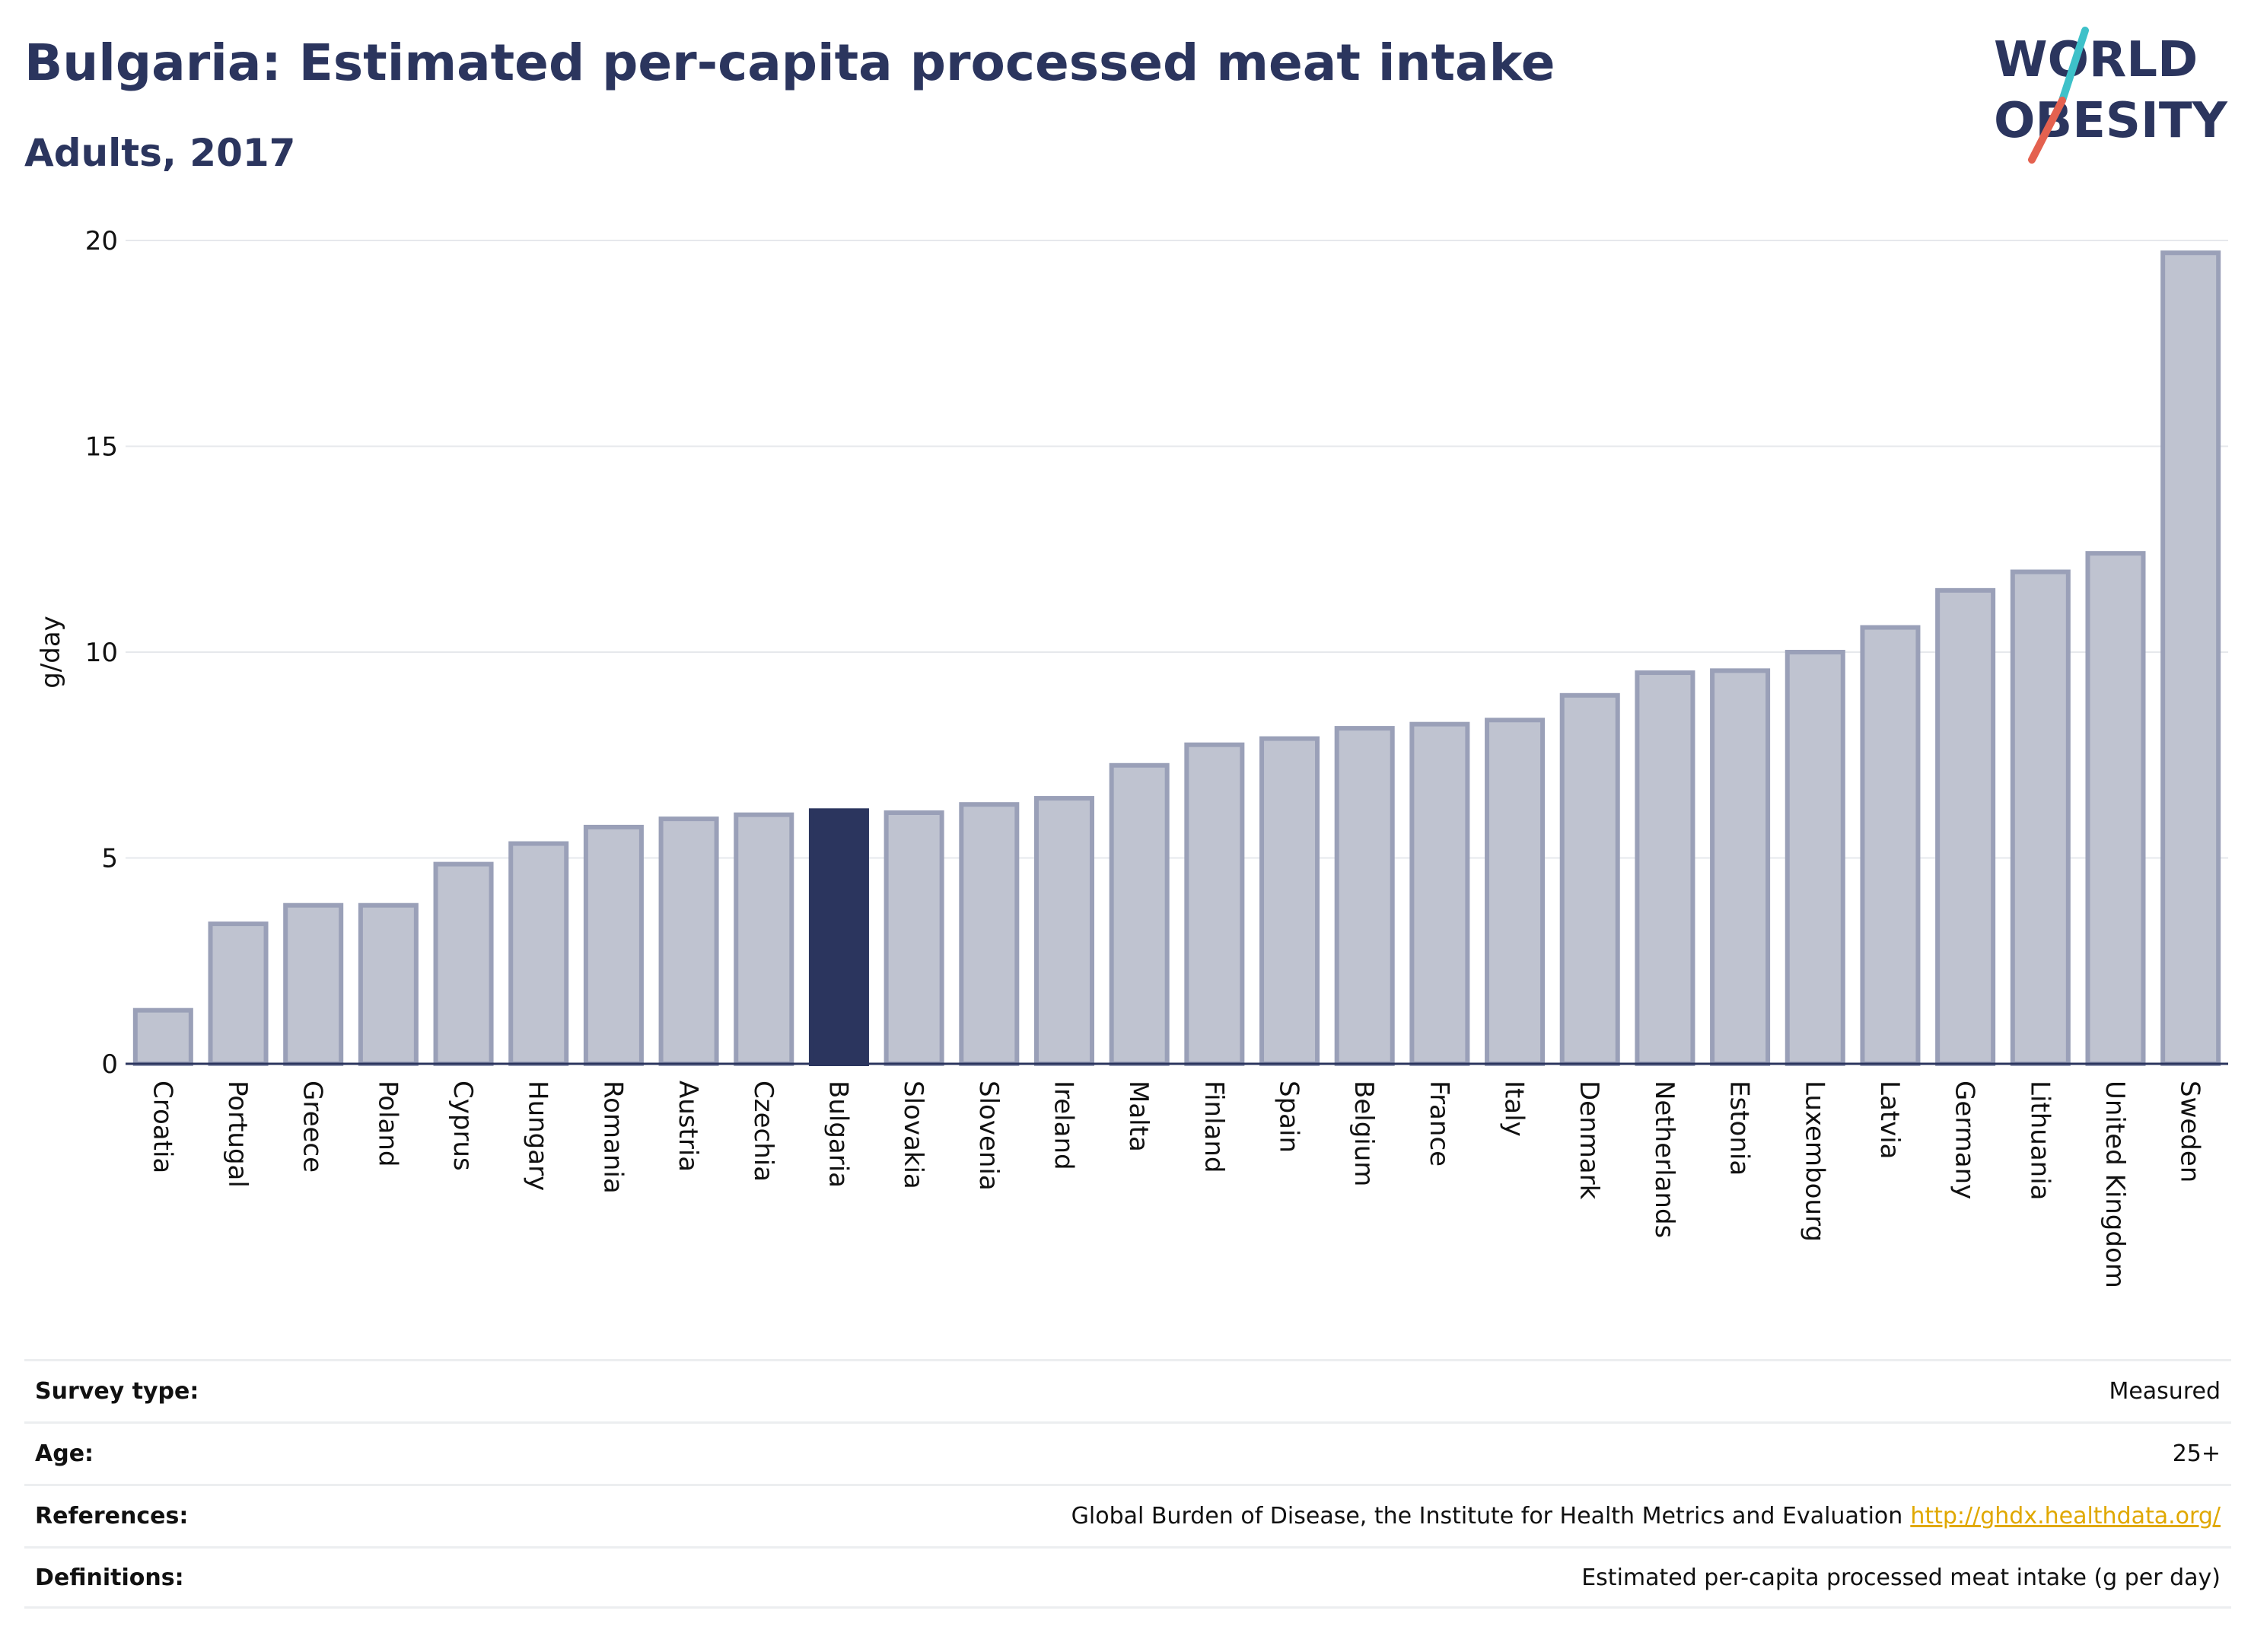  What do you see at coordinates (162, 1127) in the screenshot?
I see `x-tick-label: Croatia` at bounding box center [162, 1127].